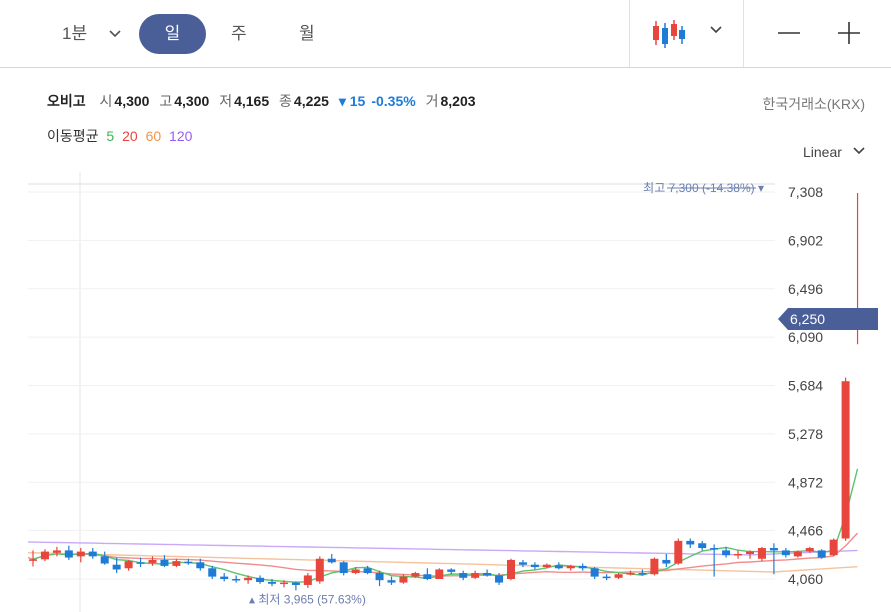  What do you see at coordinates (813, 104) in the screenshot?
I see `exchange-label: 한국거래소(KRX)` at bounding box center [813, 104].